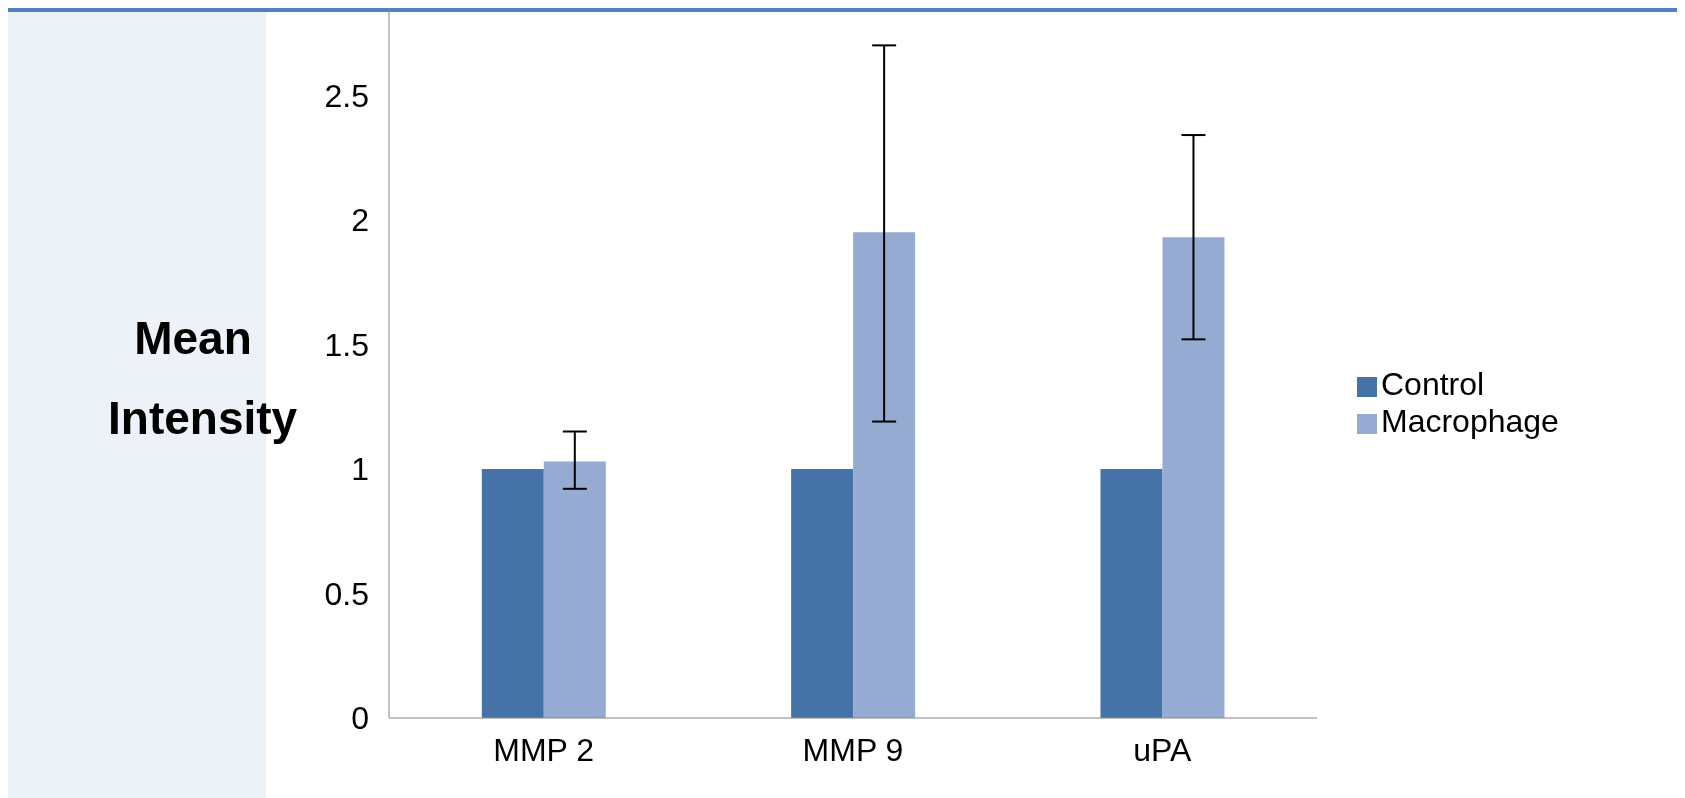 Image resolution: width=1685 pixels, height=798 pixels. Describe the element at coordinates (360, 718) in the screenshot. I see `y-tick-label: 0` at that location.